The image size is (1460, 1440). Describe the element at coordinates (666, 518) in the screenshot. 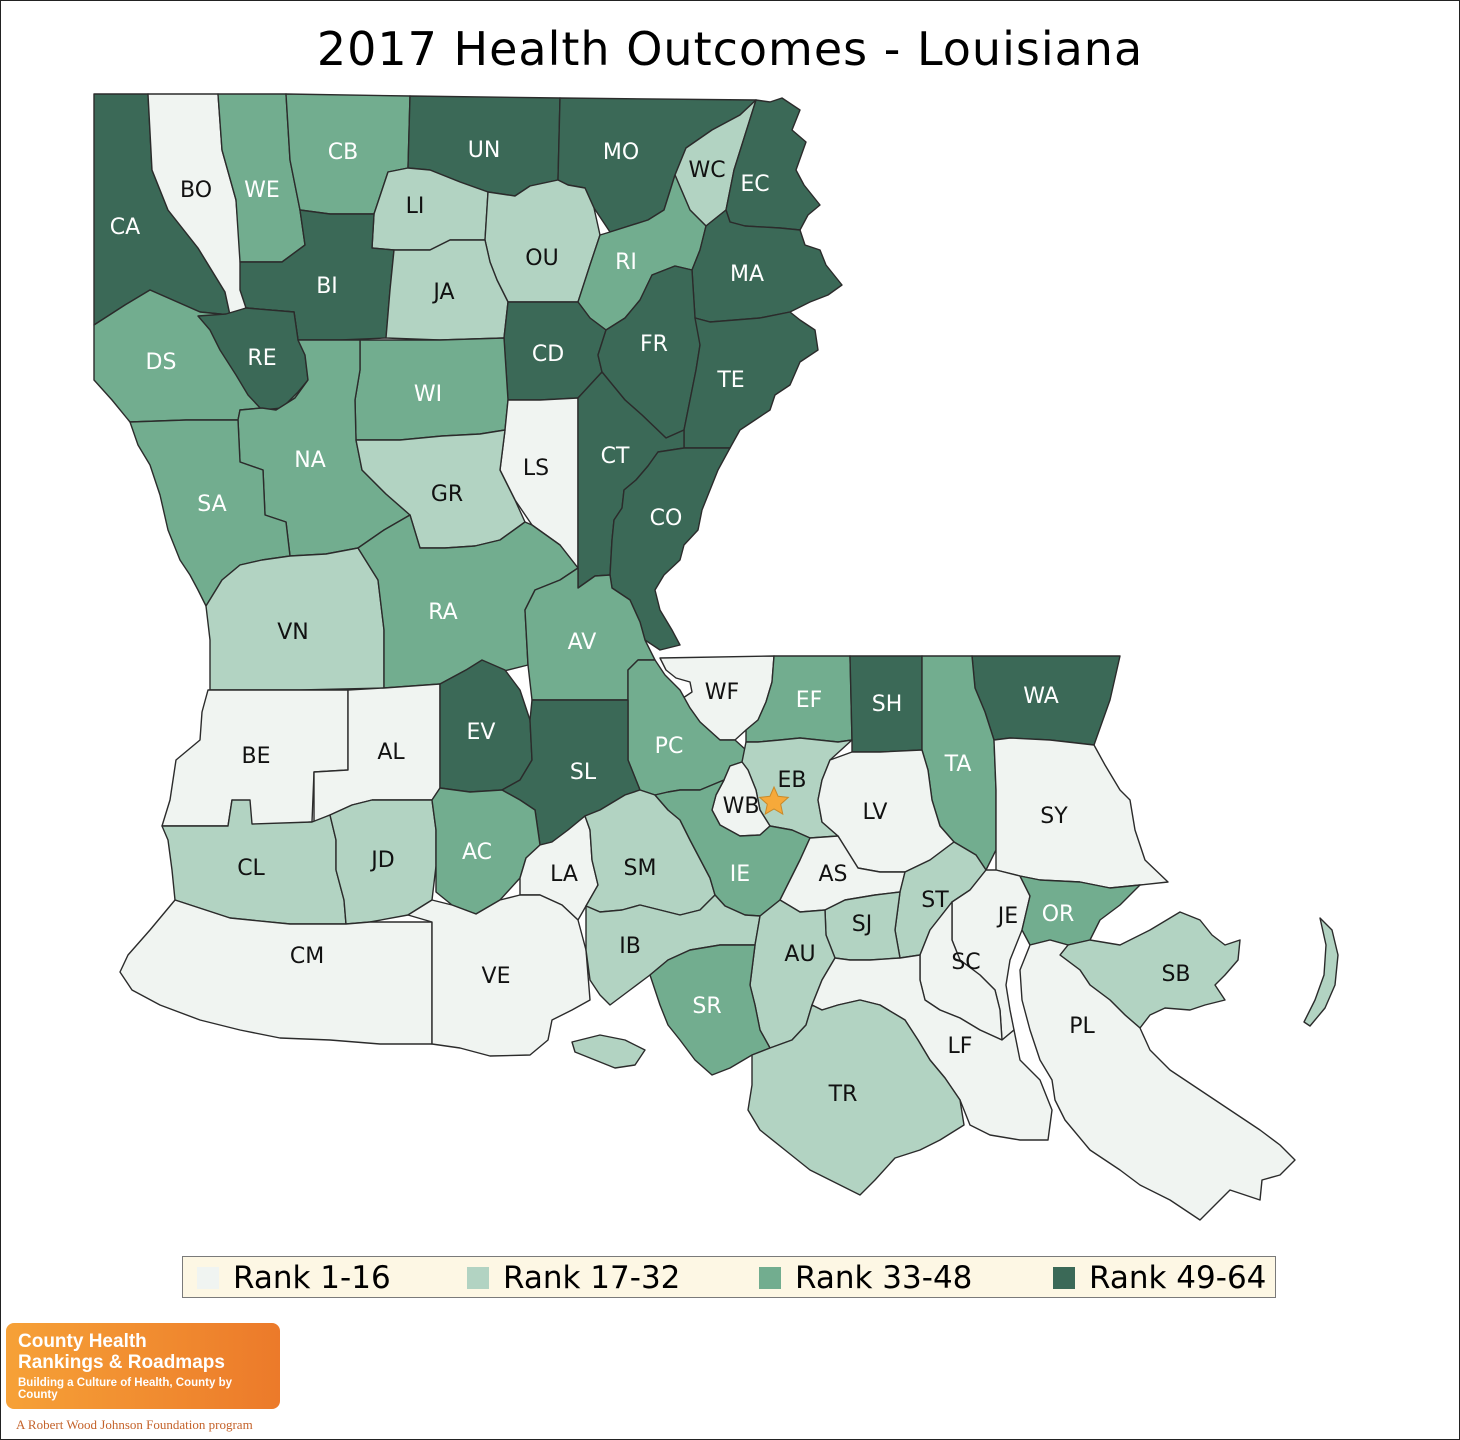

I see `parish-label-CO: CO` at that location.